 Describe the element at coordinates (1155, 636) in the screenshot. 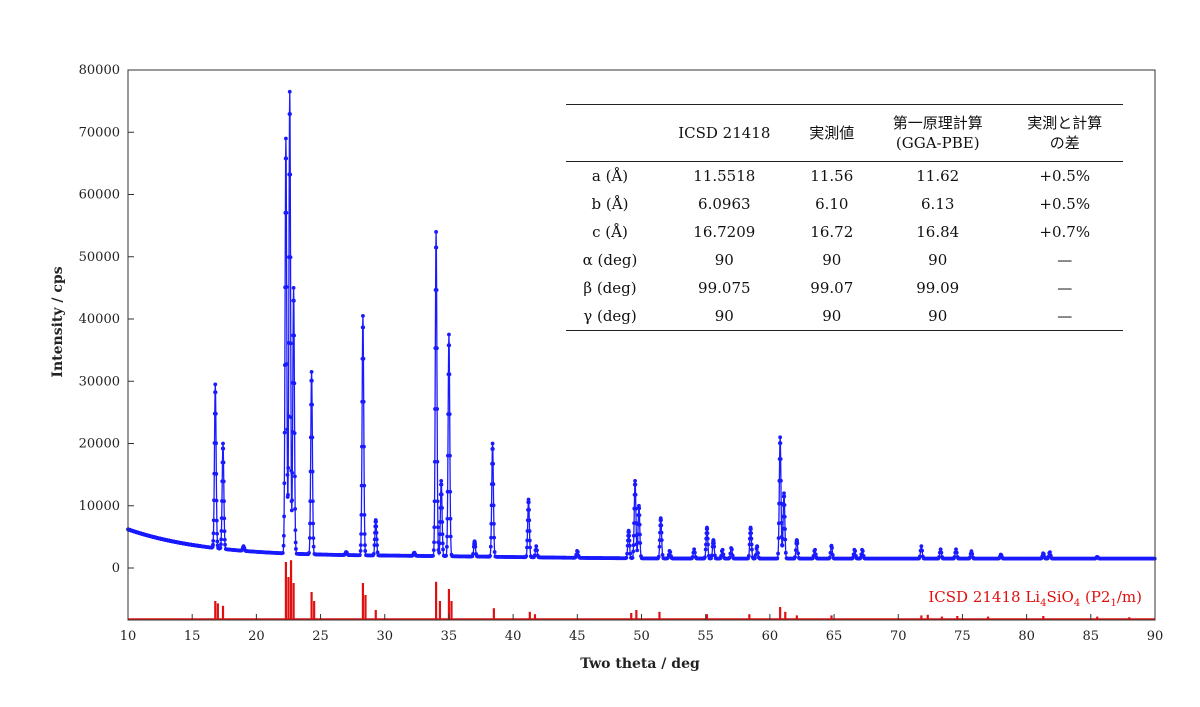

I see `x-tick-label: 90` at that location.